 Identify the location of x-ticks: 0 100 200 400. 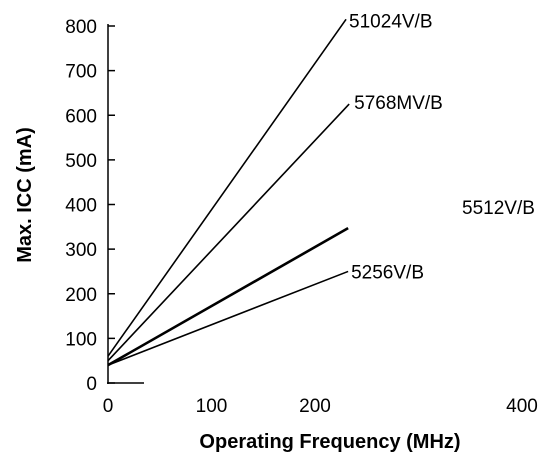
(320, 406).